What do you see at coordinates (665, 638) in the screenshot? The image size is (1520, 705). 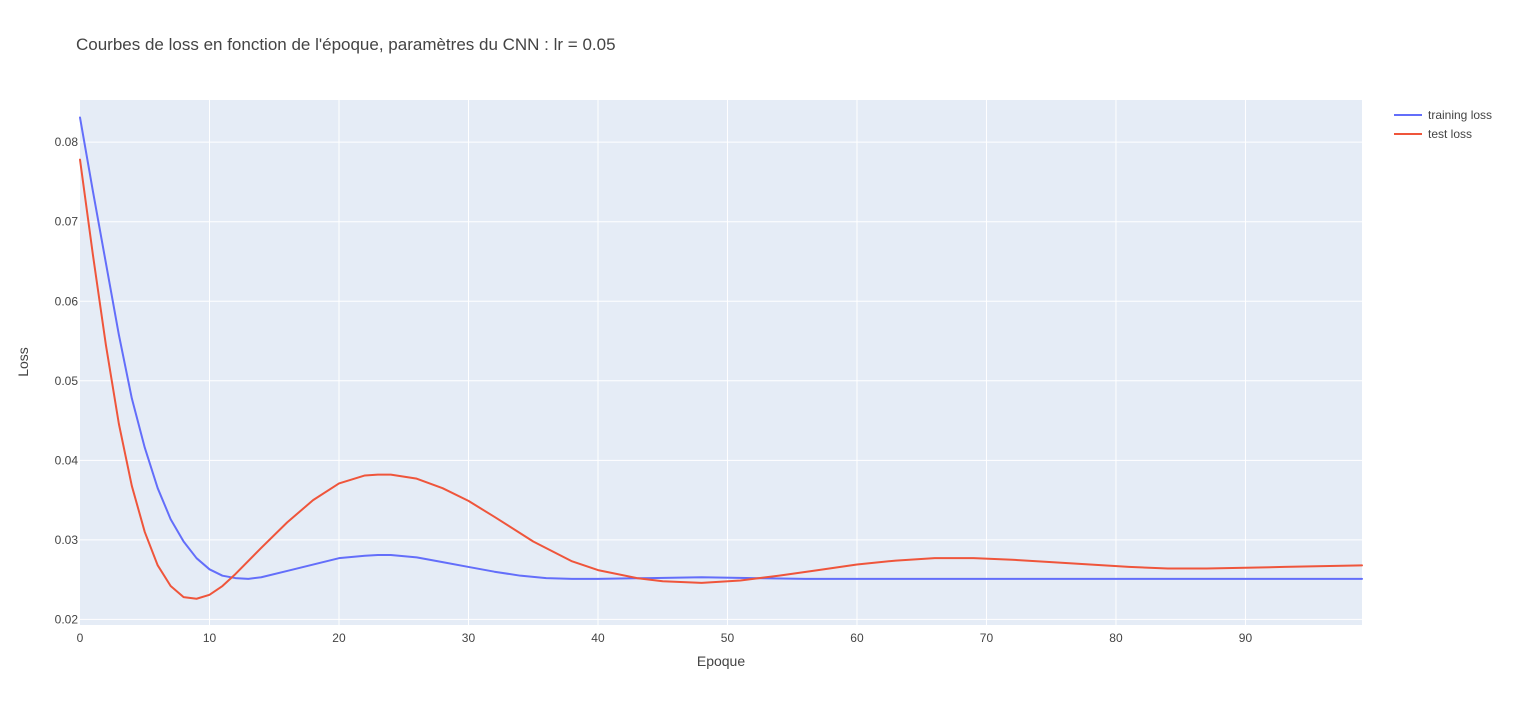 I see `x-tick-labels: 0 10 20 30 40 50 60 70 80 90` at bounding box center [665, 638].